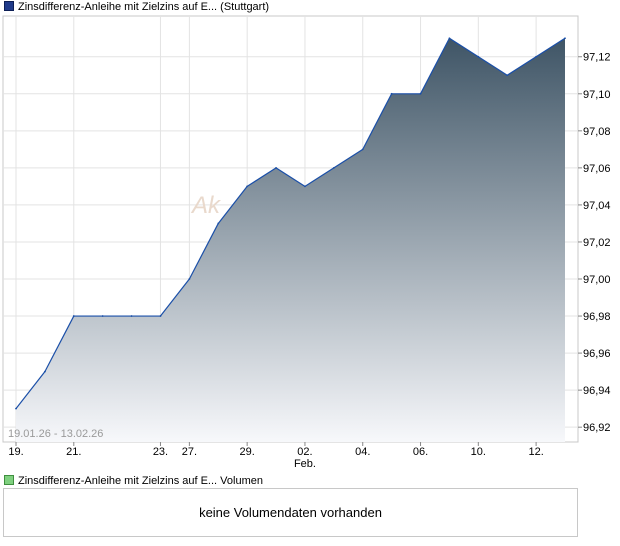 Image resolution: width=620 pixels, height=546 pixels. I want to click on x-tick-label: 29., so click(247, 452).